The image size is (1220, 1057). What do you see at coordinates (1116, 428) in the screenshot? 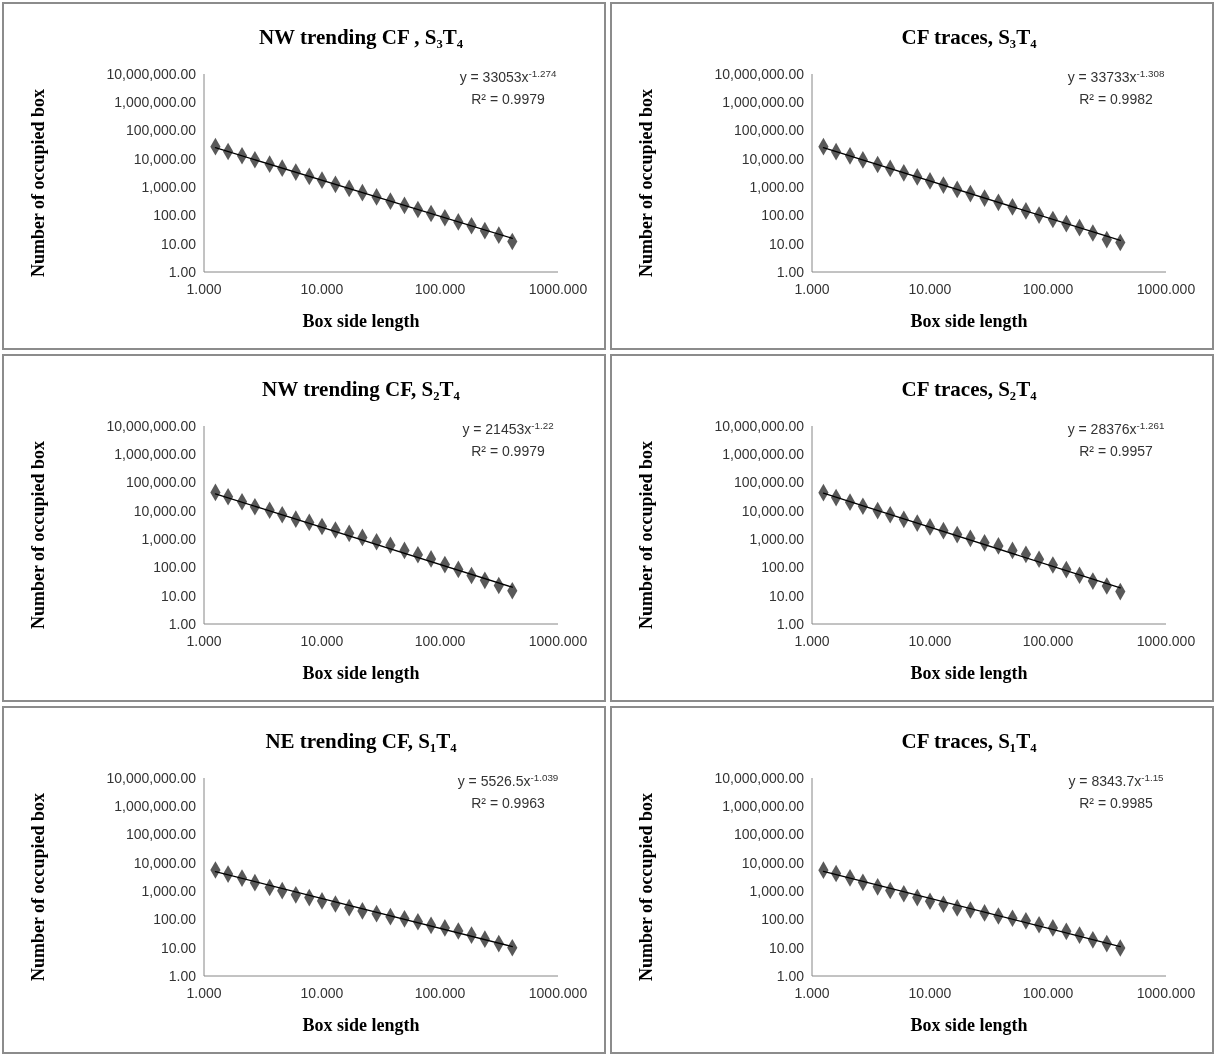
I see `annotation: y = 28376x$^{-1.261}$` at bounding box center [1116, 428].